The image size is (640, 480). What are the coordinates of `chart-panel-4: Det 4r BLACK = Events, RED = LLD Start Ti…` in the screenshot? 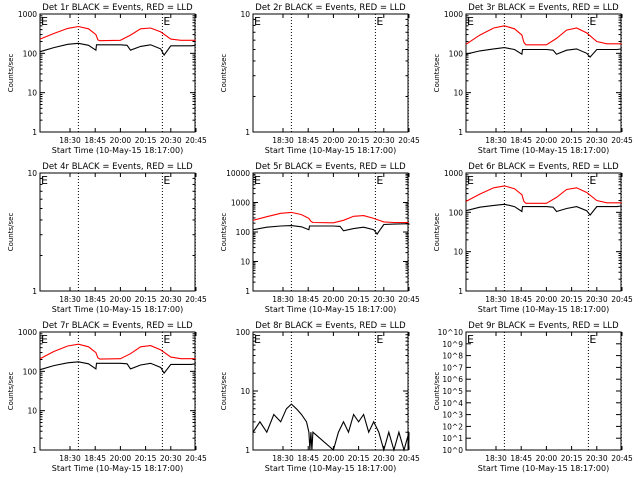 It's located at (107, 238).